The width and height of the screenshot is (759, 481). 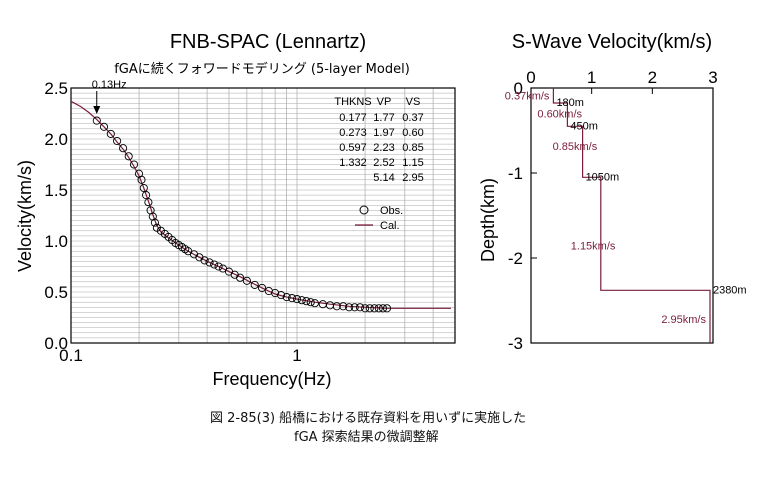 What do you see at coordinates (353, 163) in the screenshot?
I see `layer-table-cell: 1.332` at bounding box center [353, 163].